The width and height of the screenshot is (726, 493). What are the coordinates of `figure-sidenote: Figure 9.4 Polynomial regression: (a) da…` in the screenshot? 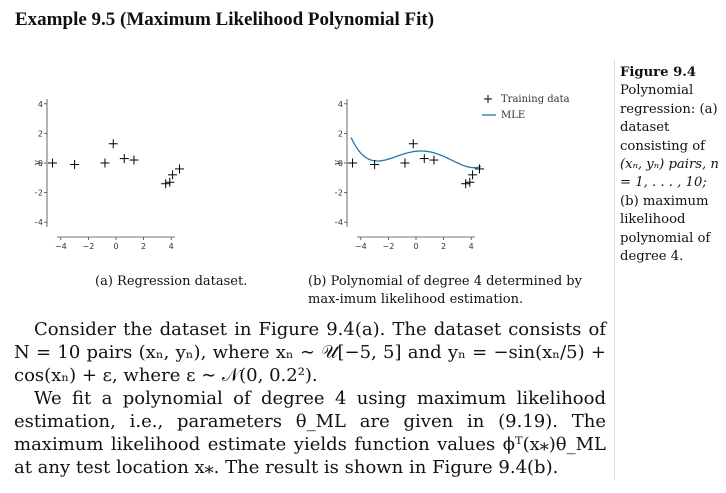 It's located at (670, 165).